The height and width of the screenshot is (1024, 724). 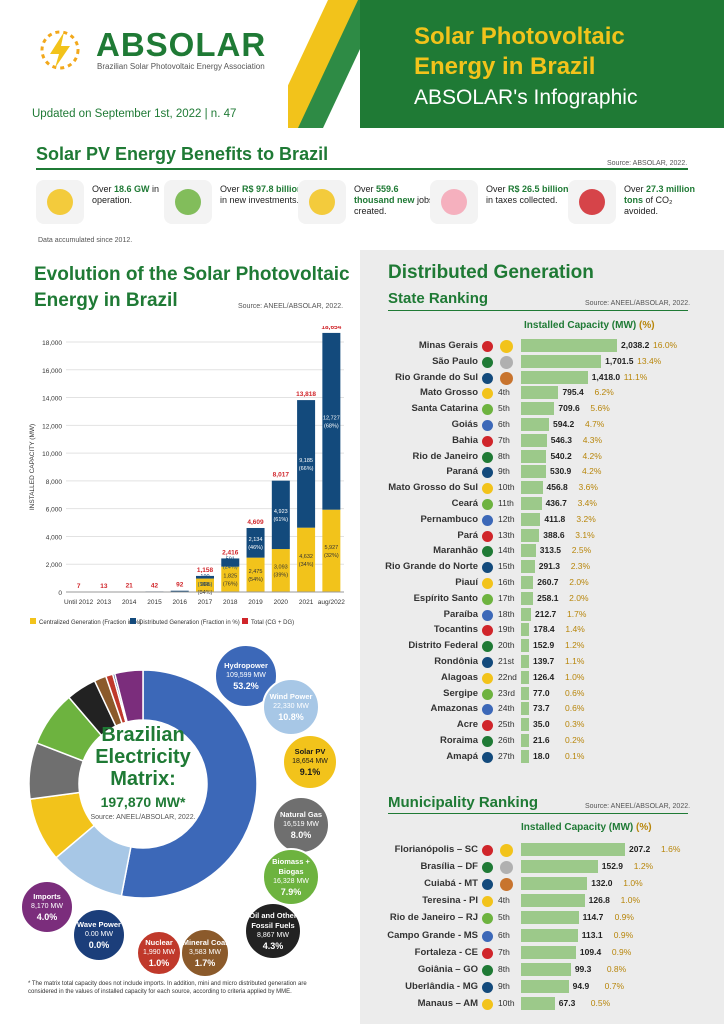 What do you see at coordinates (179, 591) in the screenshot?
I see `dg-bar` at bounding box center [179, 591].